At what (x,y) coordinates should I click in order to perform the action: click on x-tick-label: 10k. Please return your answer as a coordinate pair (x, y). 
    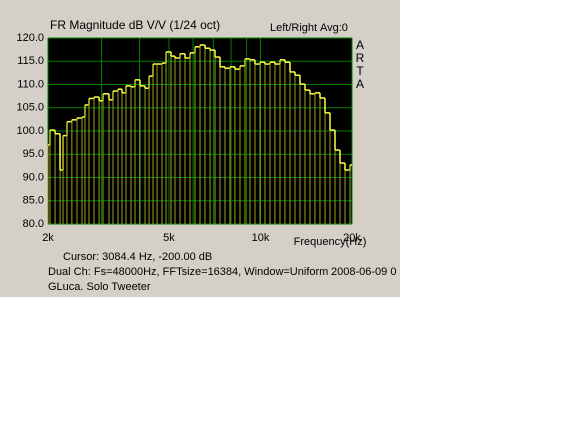
    Looking at the image, I should click on (261, 238).